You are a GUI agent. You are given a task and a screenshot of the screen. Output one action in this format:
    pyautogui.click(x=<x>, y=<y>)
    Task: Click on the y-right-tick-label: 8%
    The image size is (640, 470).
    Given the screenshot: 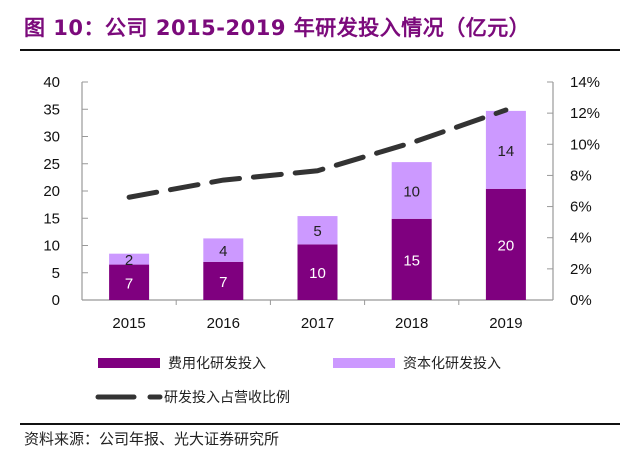 What is the action you would take?
    pyautogui.click(x=581, y=175)
    